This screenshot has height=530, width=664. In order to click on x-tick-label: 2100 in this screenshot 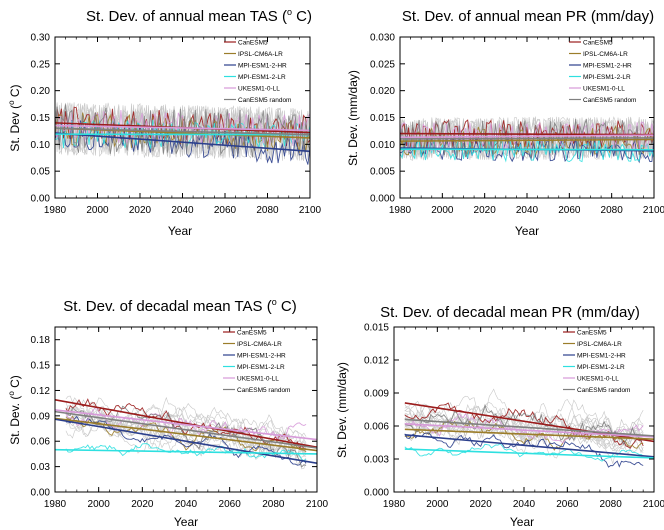, I will do `click(653, 210)`.